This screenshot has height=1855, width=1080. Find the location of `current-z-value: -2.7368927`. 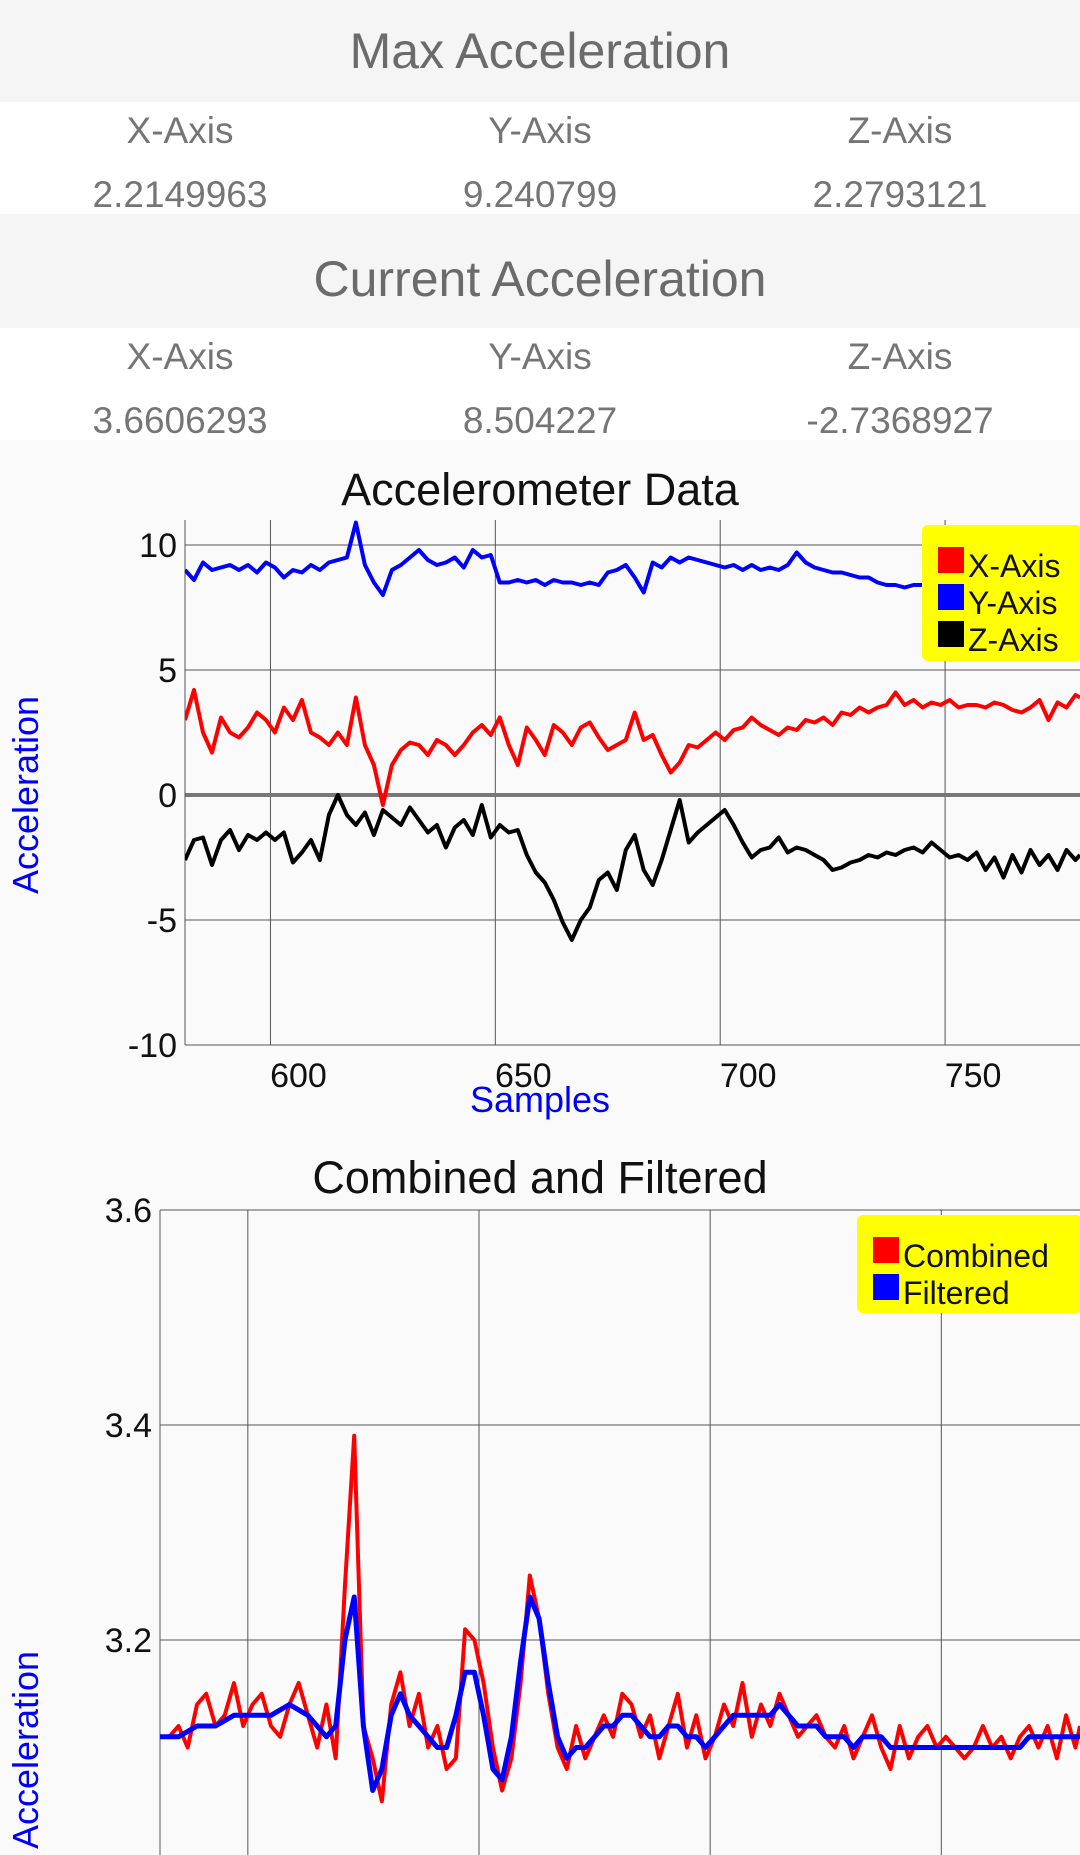

current-z-value: -2.7368927 is located at coordinates (900, 420).